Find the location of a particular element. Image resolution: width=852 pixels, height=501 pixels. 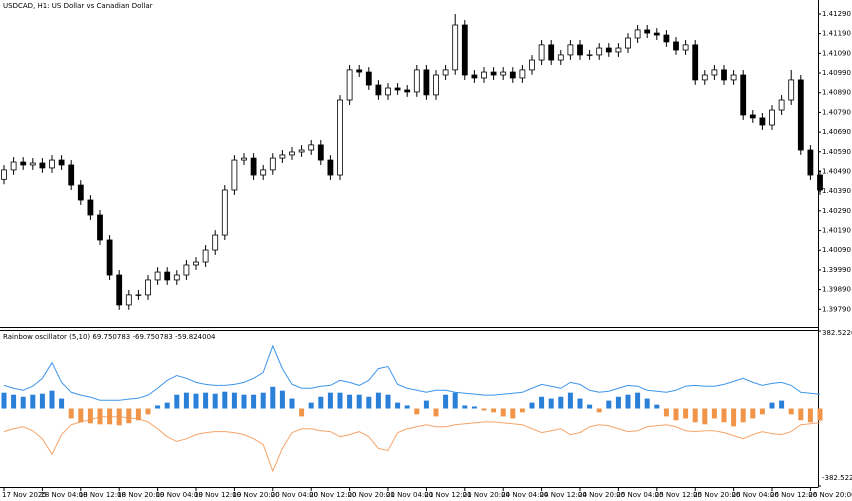

y-tick-label: 1.40590 is located at coordinates (836, 152).